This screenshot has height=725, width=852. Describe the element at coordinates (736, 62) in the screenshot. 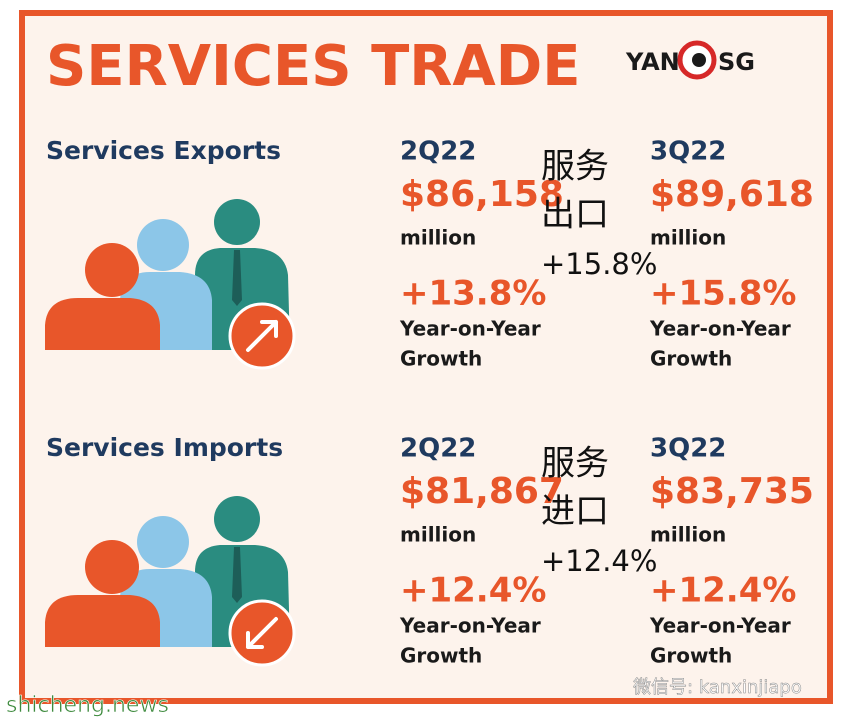

I see `logo-right: SG` at that location.